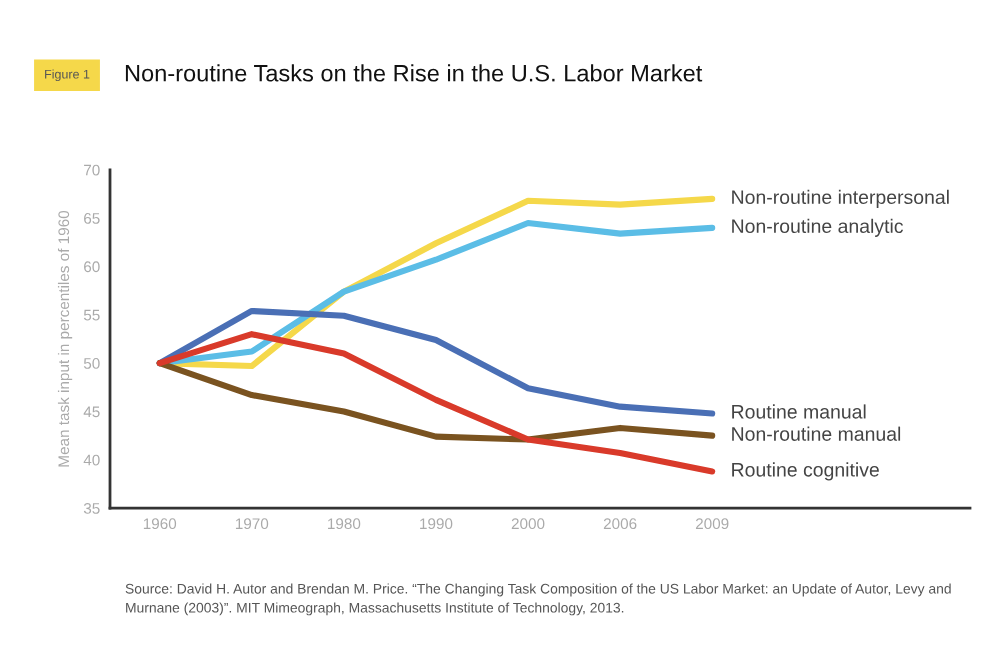 This screenshot has height=666, width=1000. Describe the element at coordinates (840, 198) in the screenshot. I see `series-label: Non-routine interpersonal` at that location.